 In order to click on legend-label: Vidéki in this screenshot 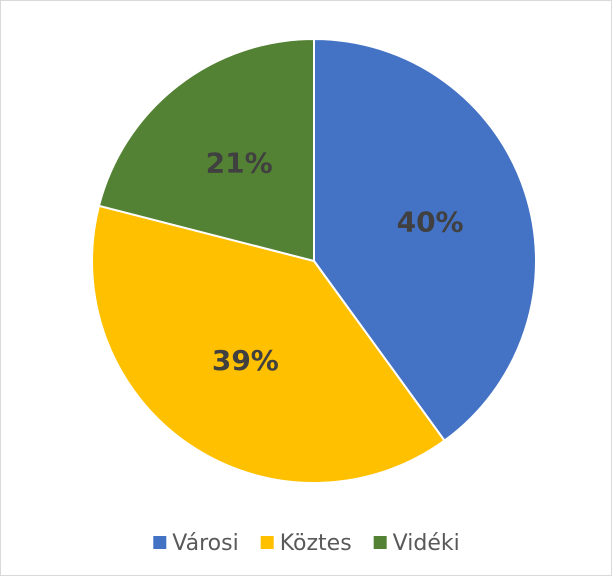, I will do `click(426, 543)`.